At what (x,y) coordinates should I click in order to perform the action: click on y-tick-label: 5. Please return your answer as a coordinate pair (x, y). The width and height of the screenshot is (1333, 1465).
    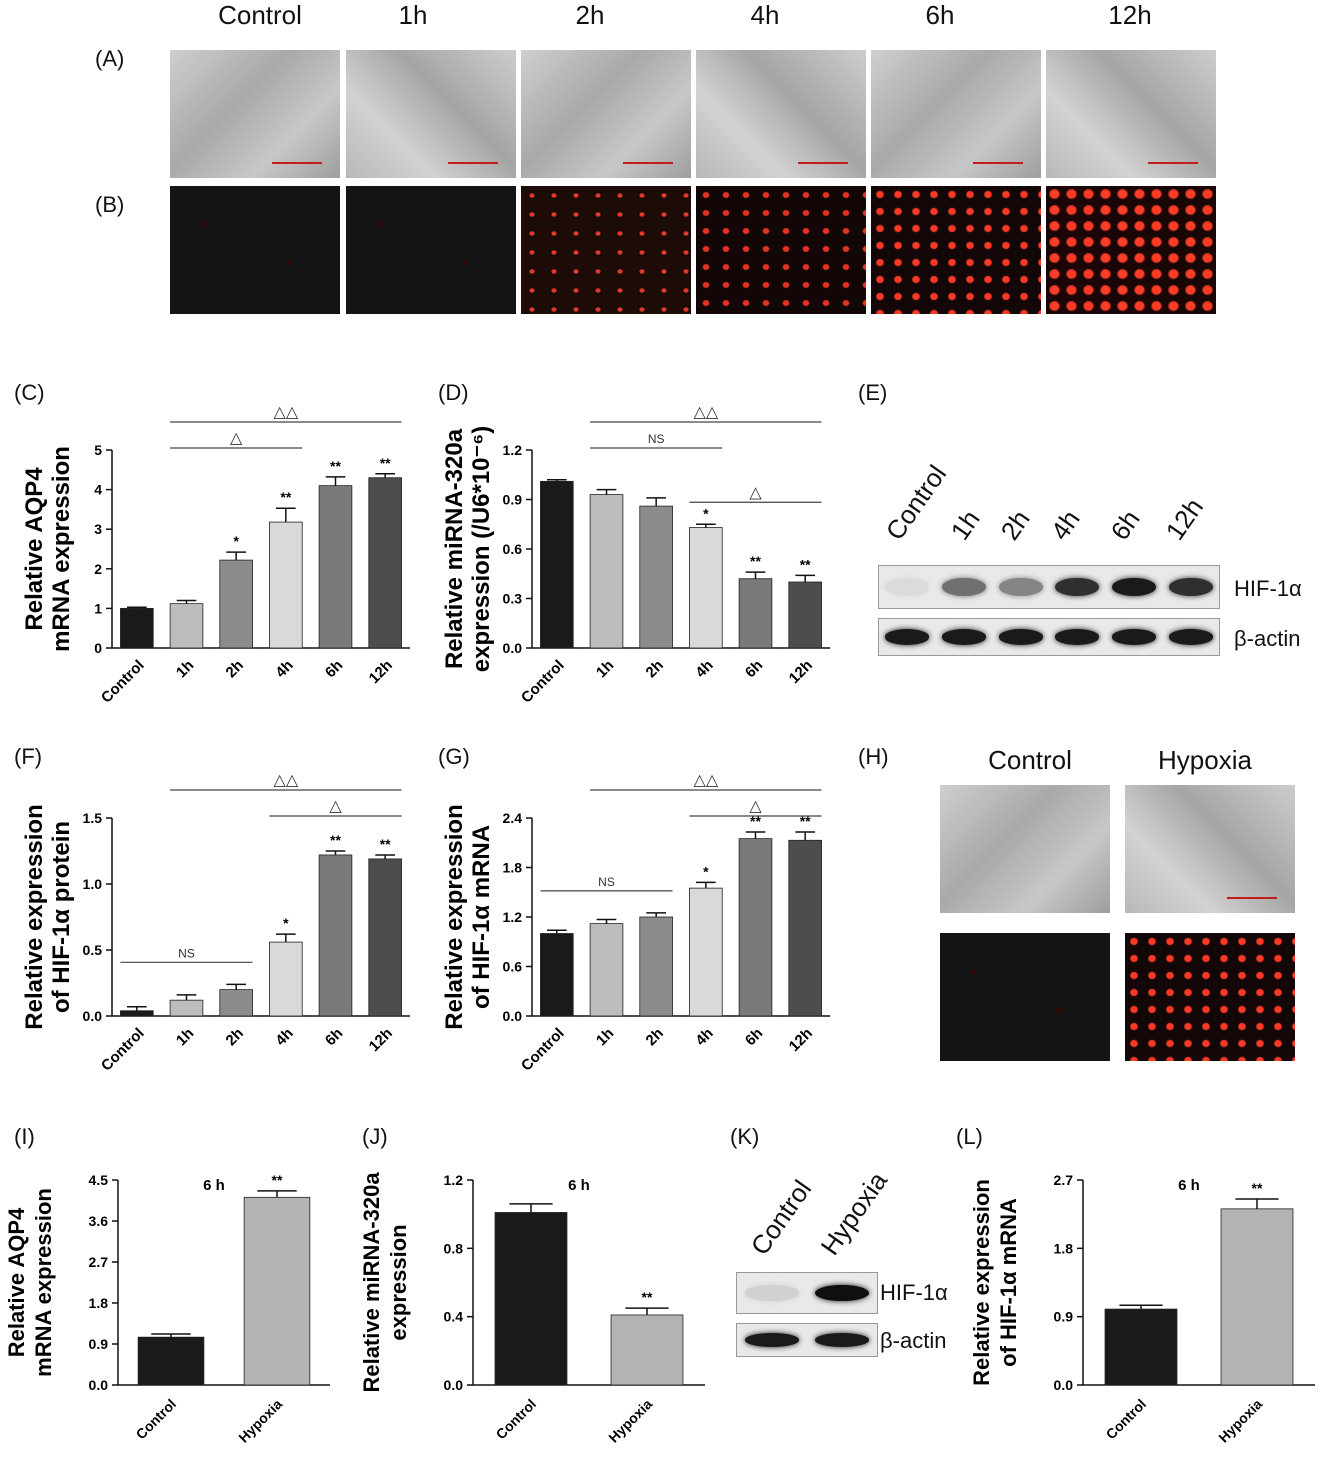
    Looking at the image, I should click on (98, 450).